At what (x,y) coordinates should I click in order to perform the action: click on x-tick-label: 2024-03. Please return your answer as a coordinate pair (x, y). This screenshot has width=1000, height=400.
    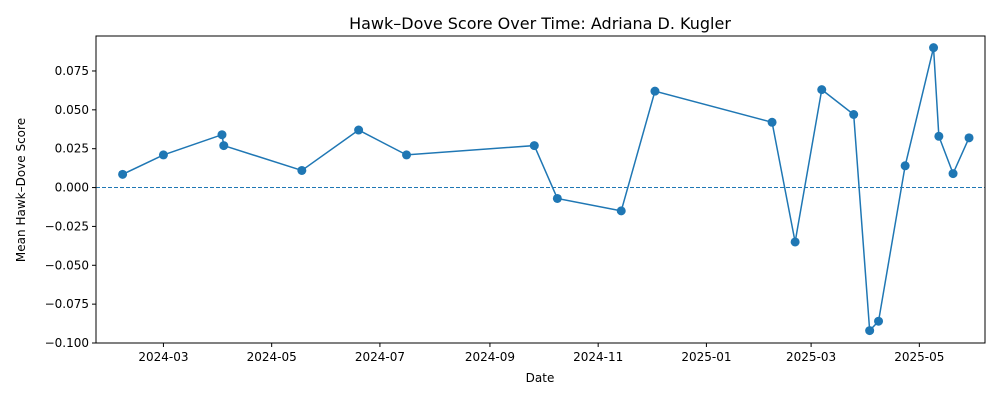
    Looking at the image, I should click on (163, 357).